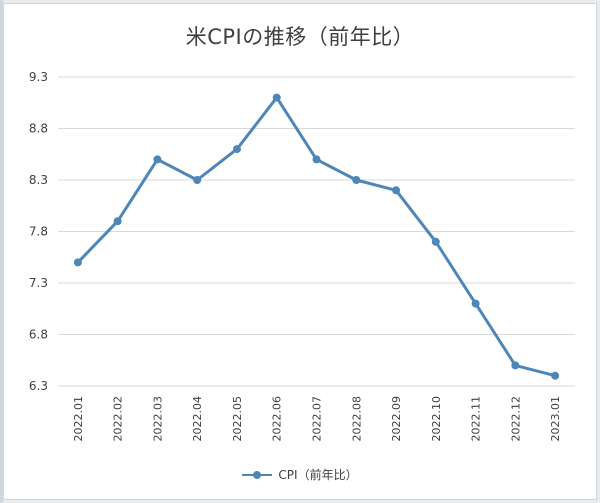 This screenshot has height=503, width=600. Describe the element at coordinates (197, 419) in the screenshot. I see `x-tick-label: 2022.04` at that location.